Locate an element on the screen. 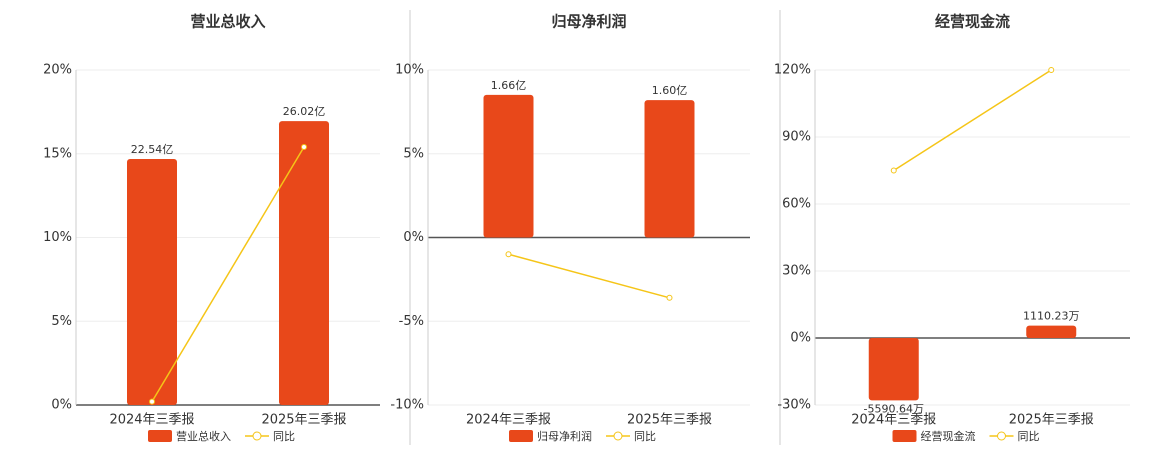 Image resolution: width=1160 pixels, height=450 pixels. value-label: 26.02亿 is located at coordinates (304, 111).